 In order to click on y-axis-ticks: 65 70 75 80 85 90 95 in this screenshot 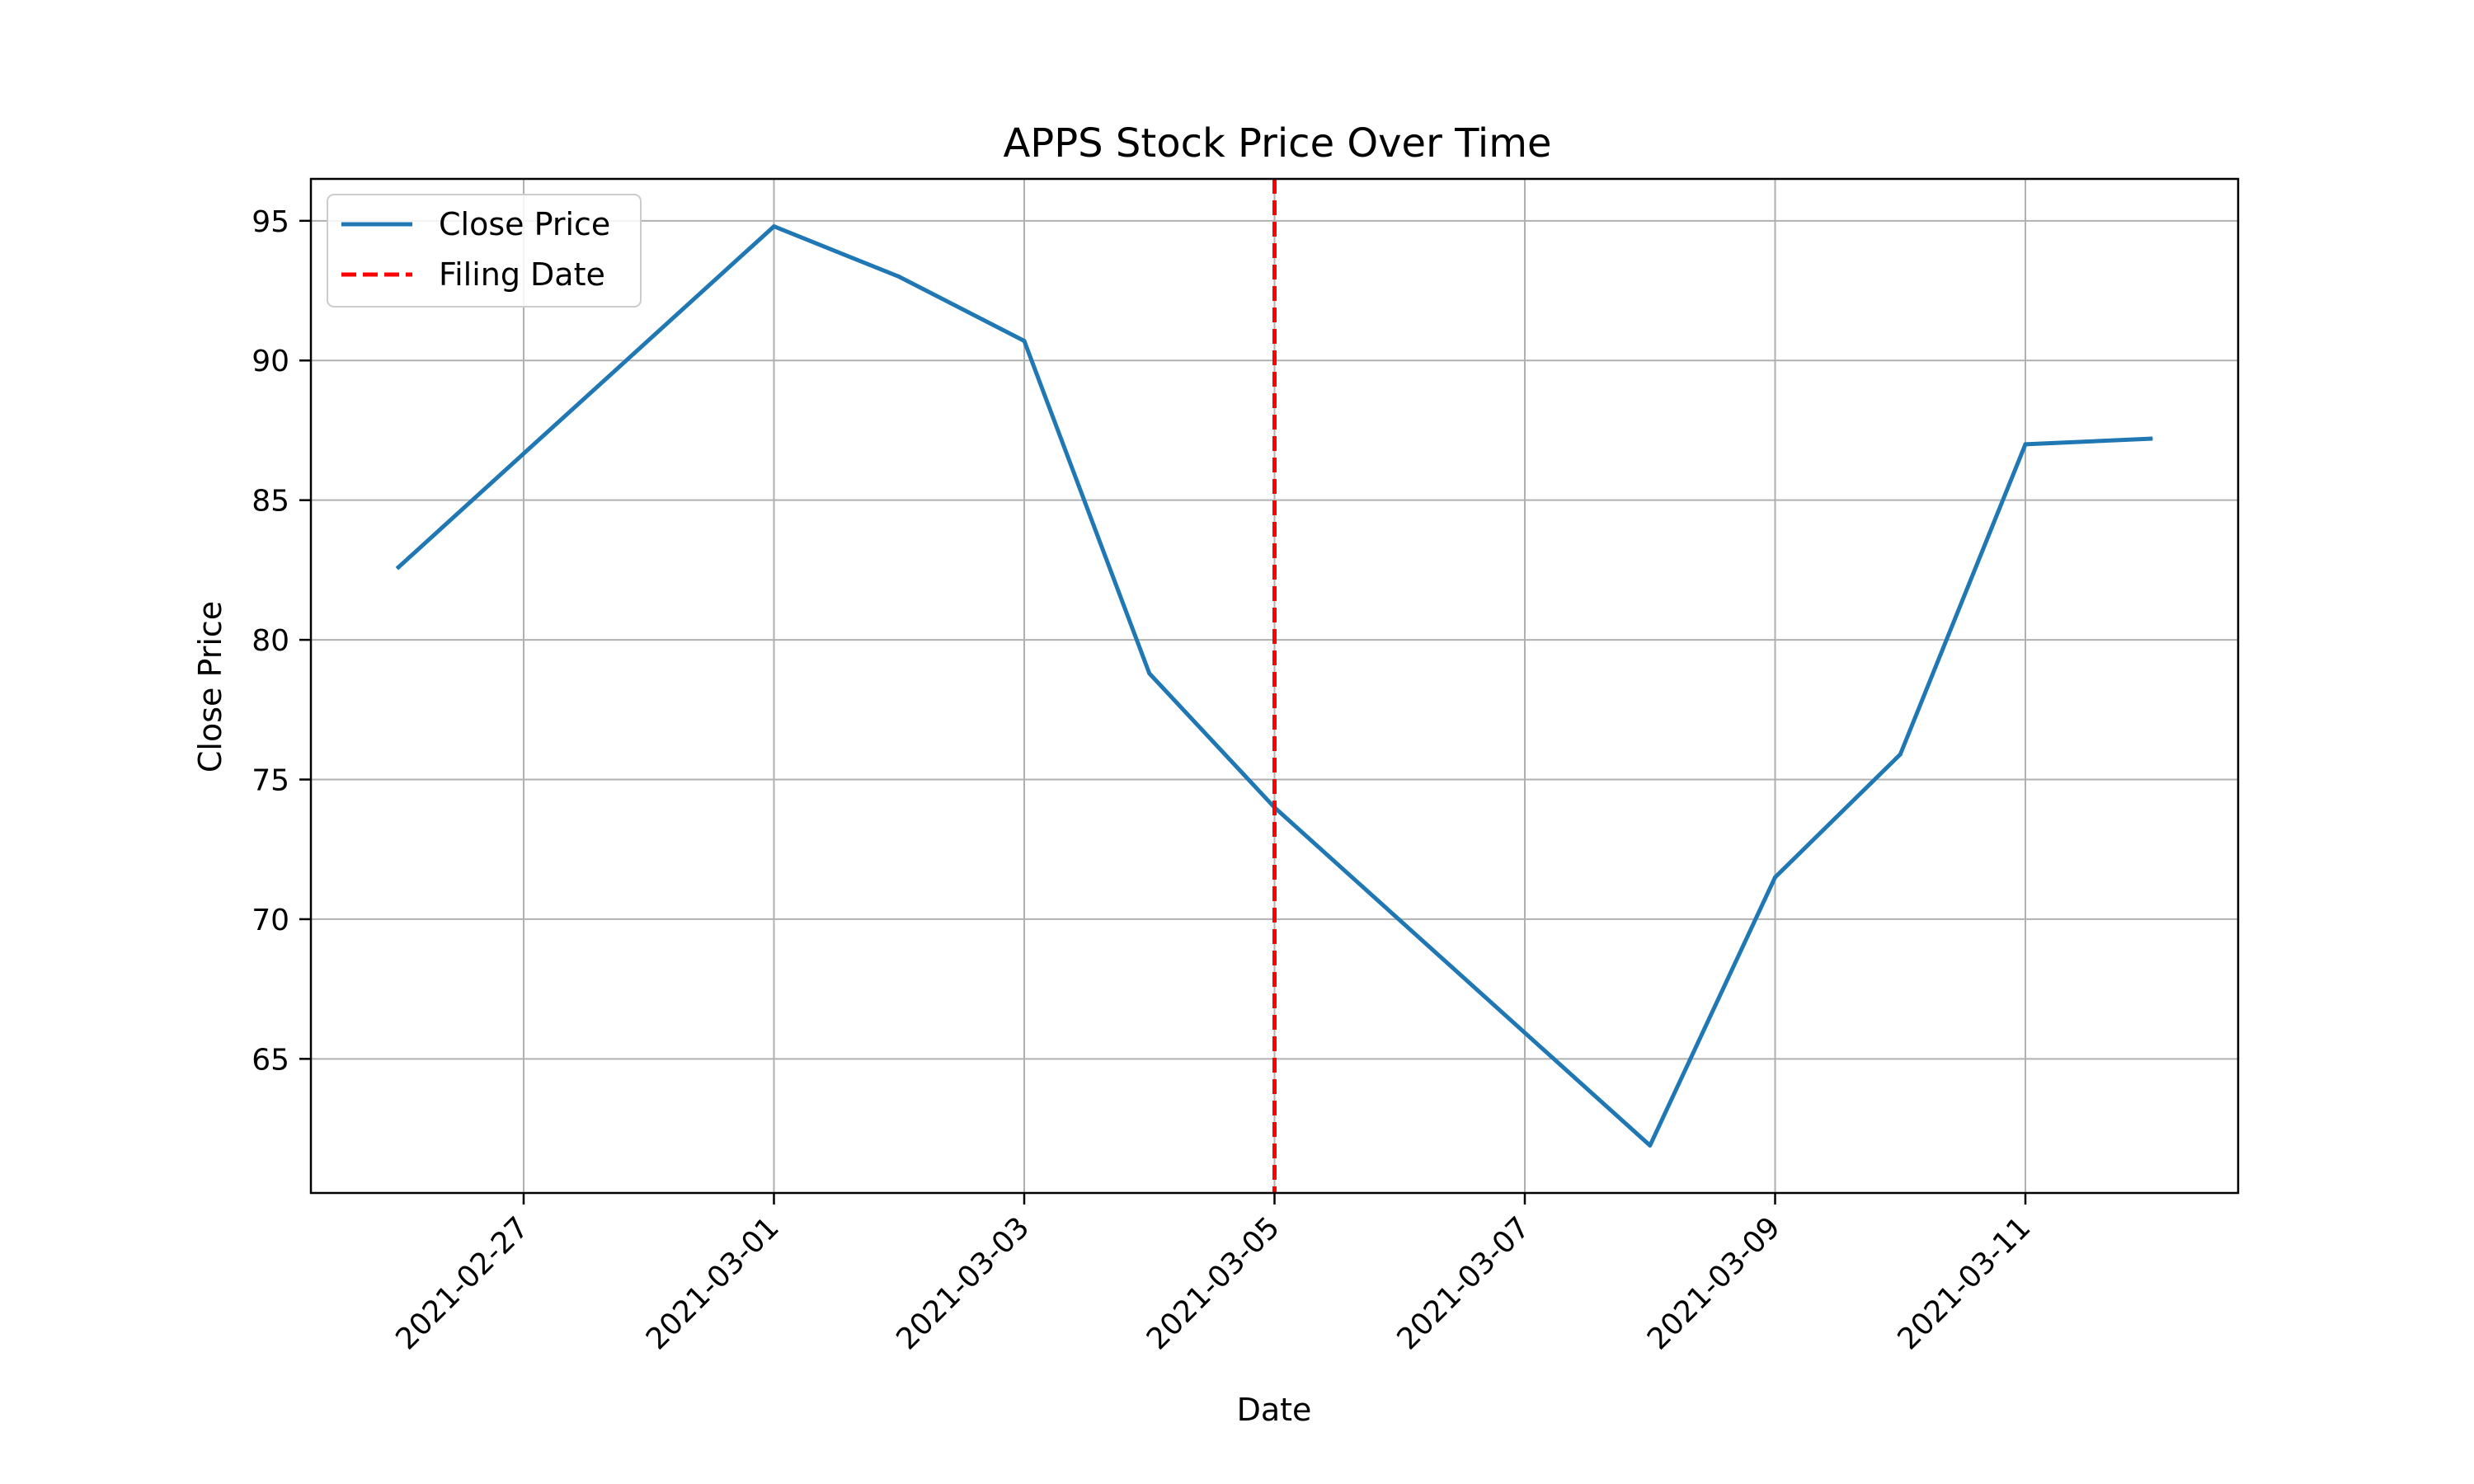, I will do `click(281, 641)`.